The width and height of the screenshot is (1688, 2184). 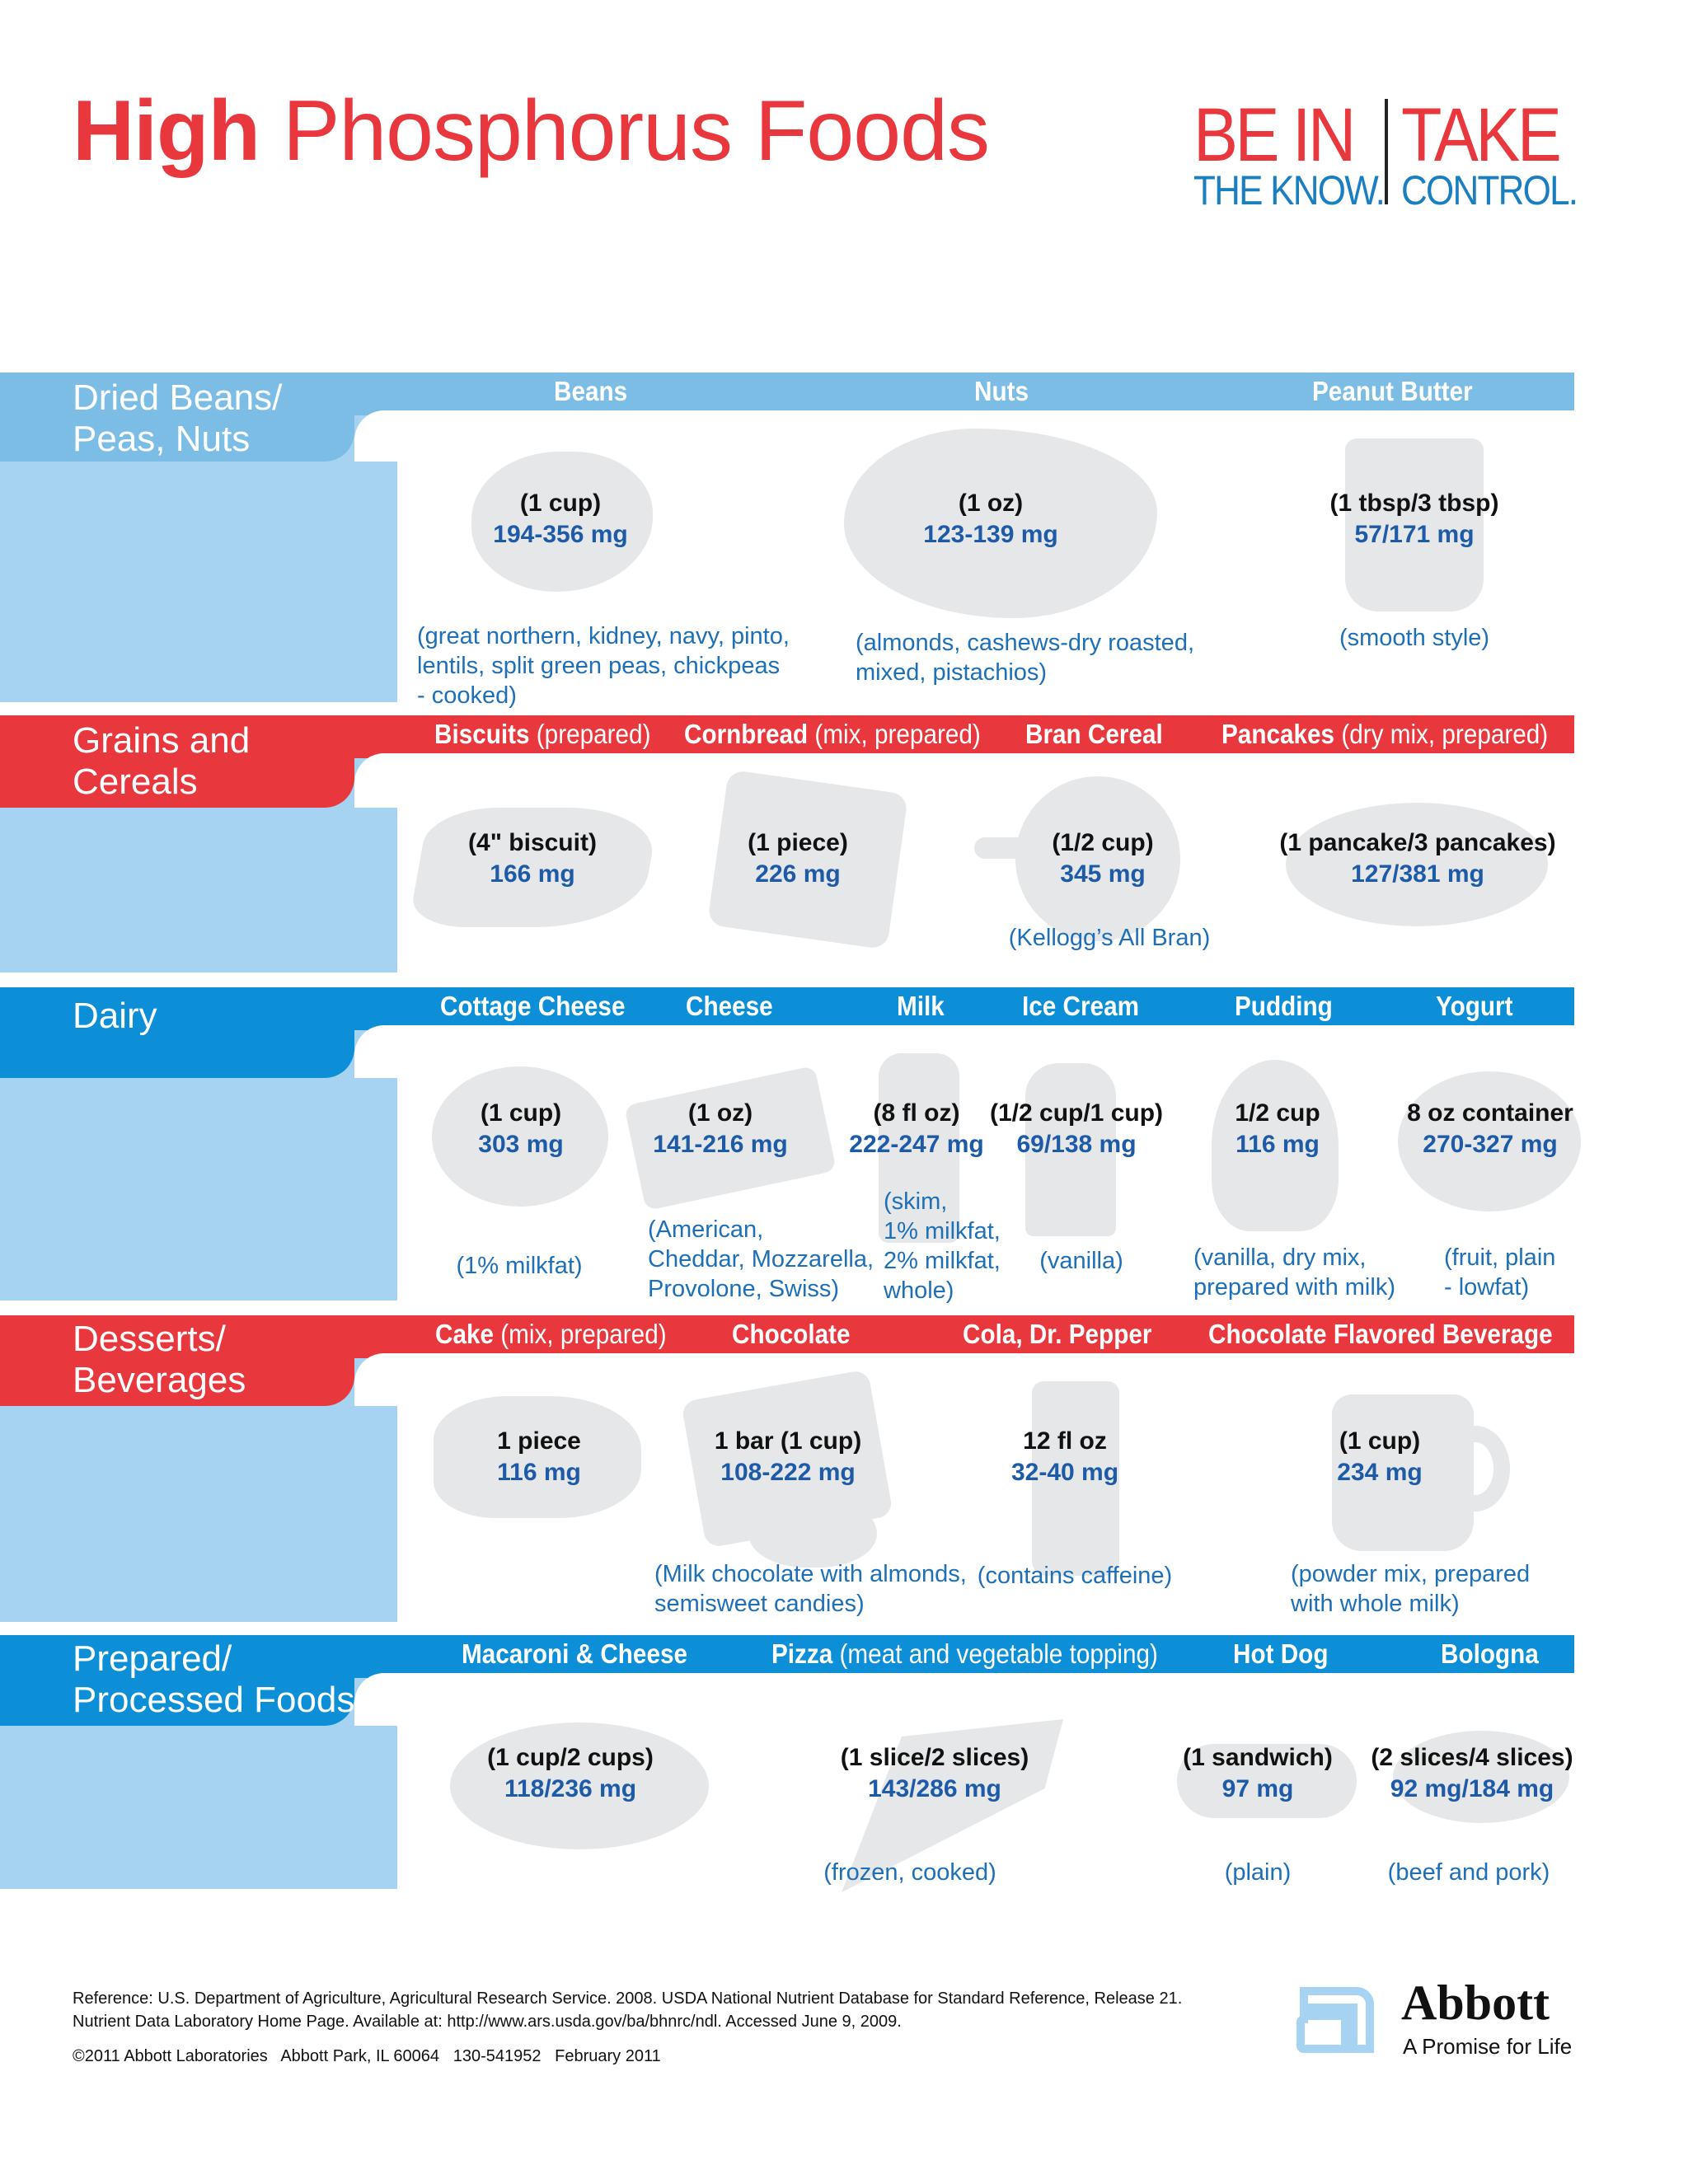 What do you see at coordinates (813, 1530) in the screenshot?
I see `chocolate-pieces-icon` at bounding box center [813, 1530].